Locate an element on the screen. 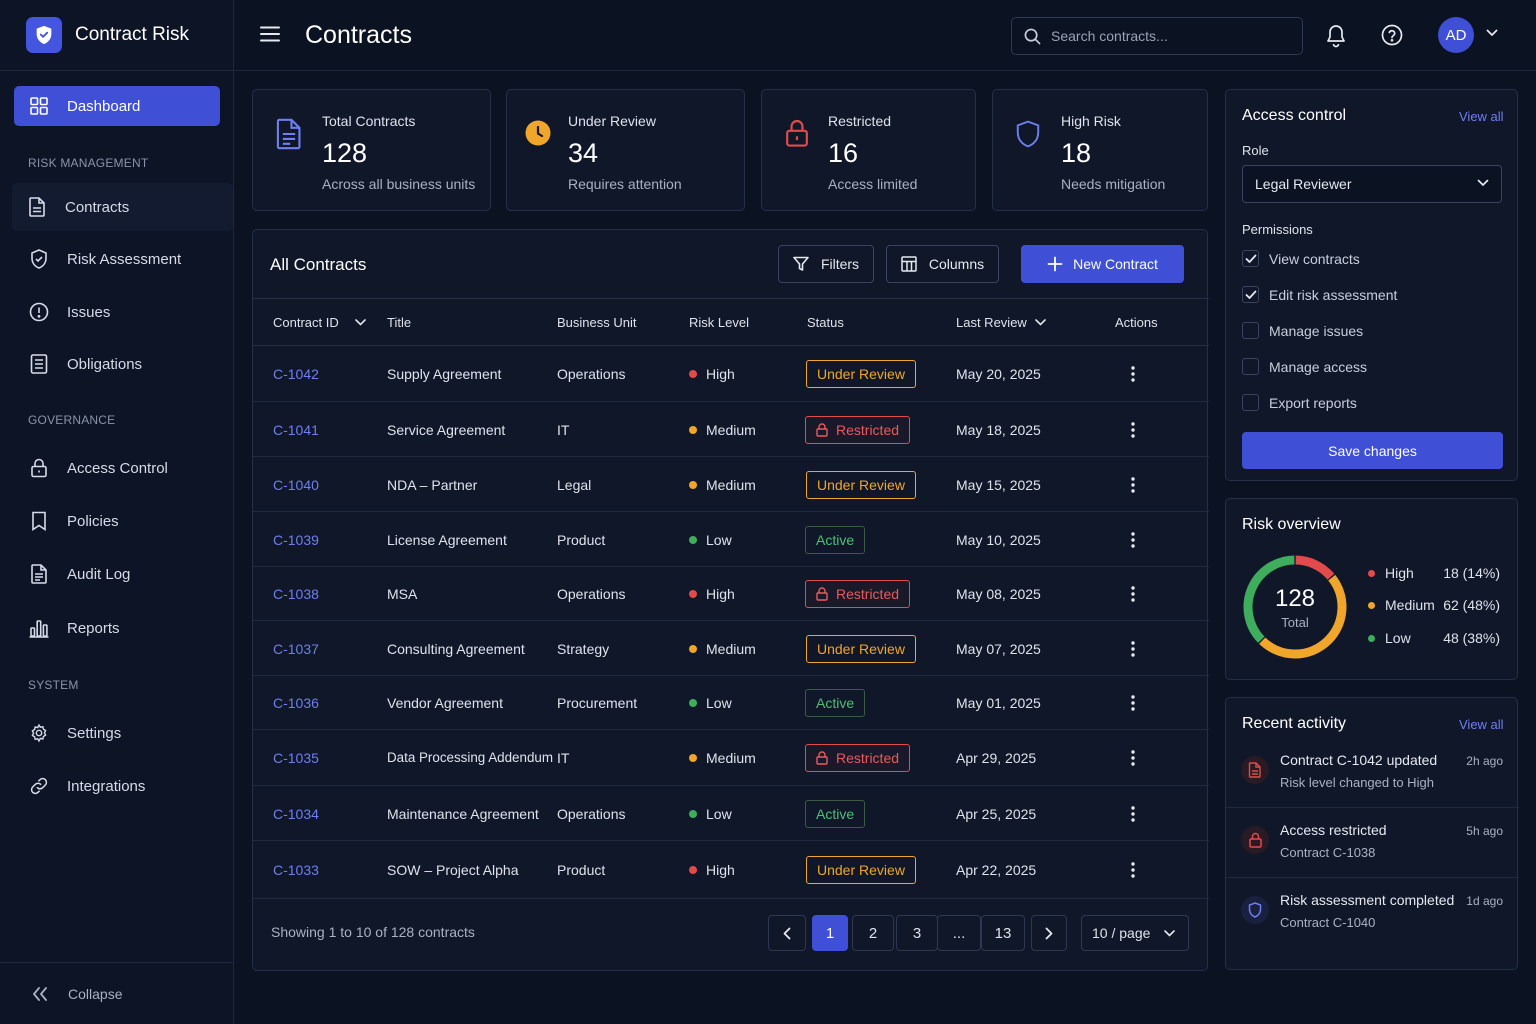 The image size is (1536, 1024). donut-segment-low is located at coordinates (1269, 599).